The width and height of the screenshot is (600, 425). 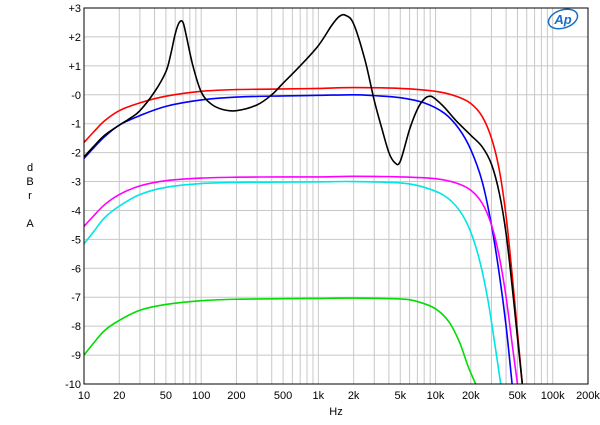 What do you see at coordinates (436, 396) in the screenshot?
I see `x-tick-label: 10k` at bounding box center [436, 396].